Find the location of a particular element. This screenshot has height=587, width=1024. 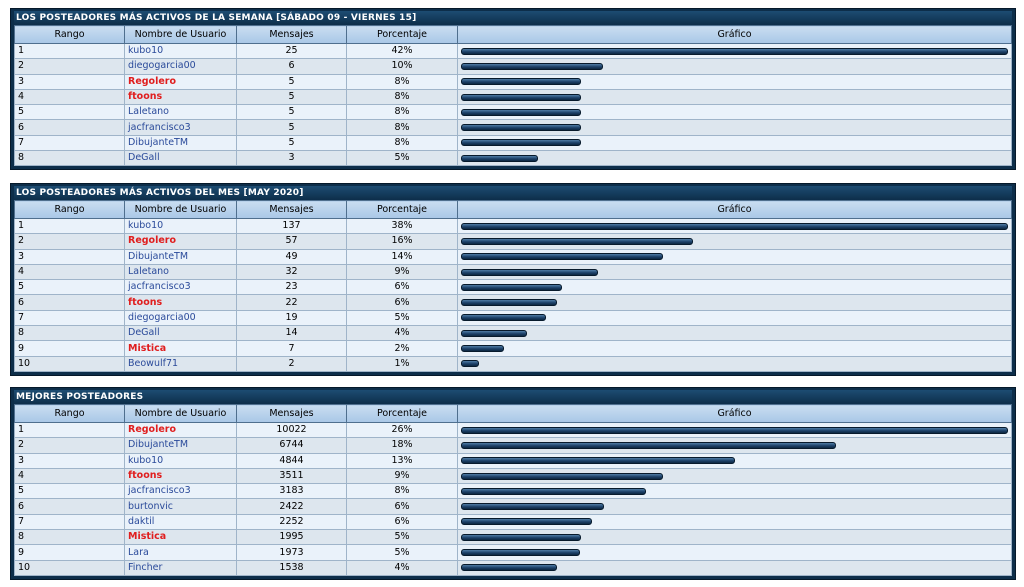

username-link: Beowulf71 is located at coordinates (180, 363).